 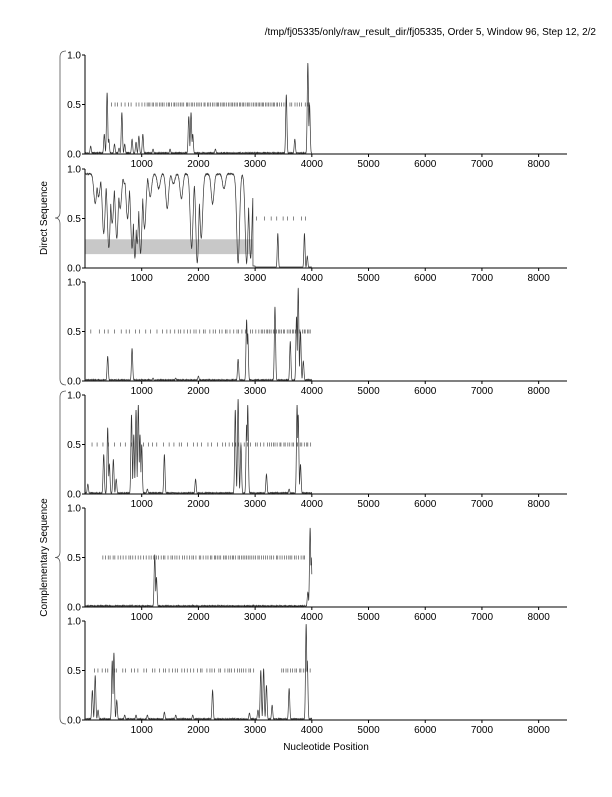 What do you see at coordinates (44, 218) in the screenshot?
I see `group-label: Direct Sequence` at bounding box center [44, 218].